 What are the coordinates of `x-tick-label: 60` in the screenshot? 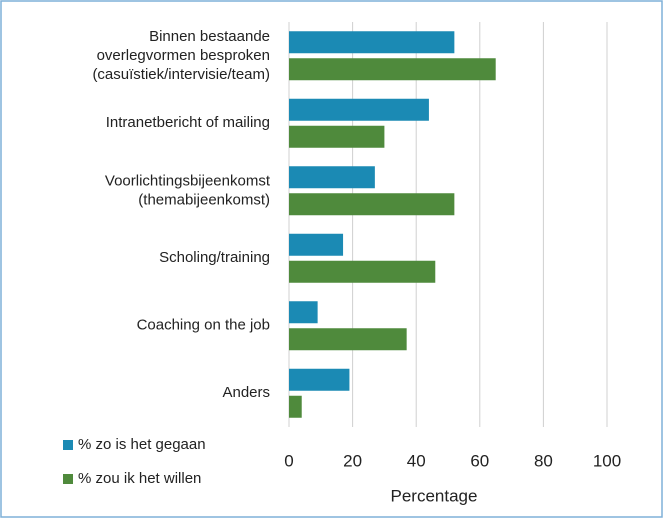 It's located at (479, 460).